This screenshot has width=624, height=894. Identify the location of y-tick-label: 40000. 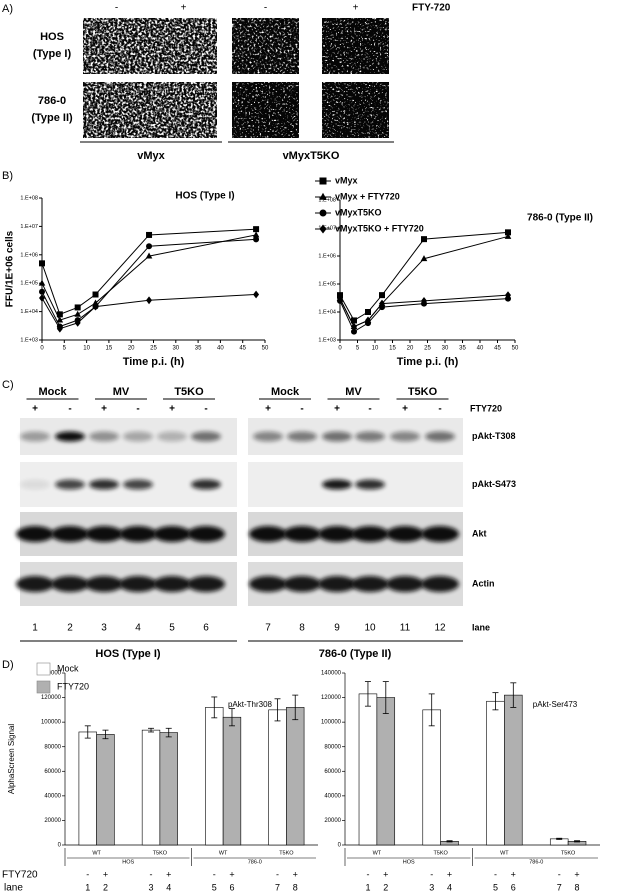
(52, 796).